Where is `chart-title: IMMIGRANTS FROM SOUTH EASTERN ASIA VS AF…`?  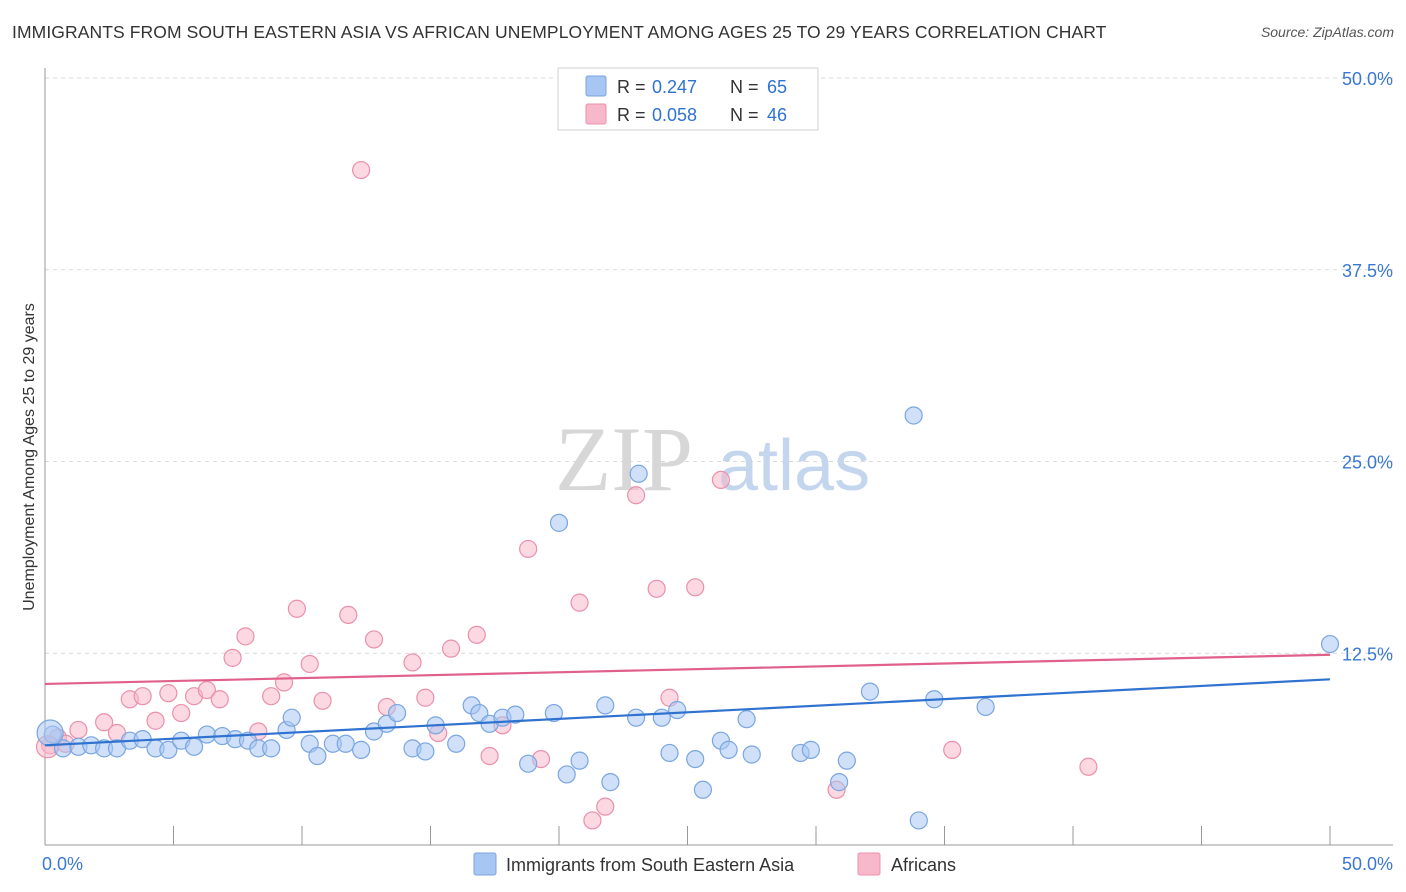
chart-title: IMMIGRANTS FROM SOUTH EASTERN ASIA VS AF… is located at coordinates (559, 32).